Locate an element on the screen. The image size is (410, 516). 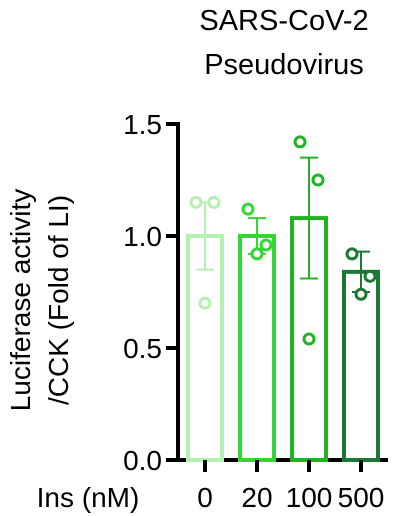
y-tick-label: 1.5 is located at coordinates (142, 124).